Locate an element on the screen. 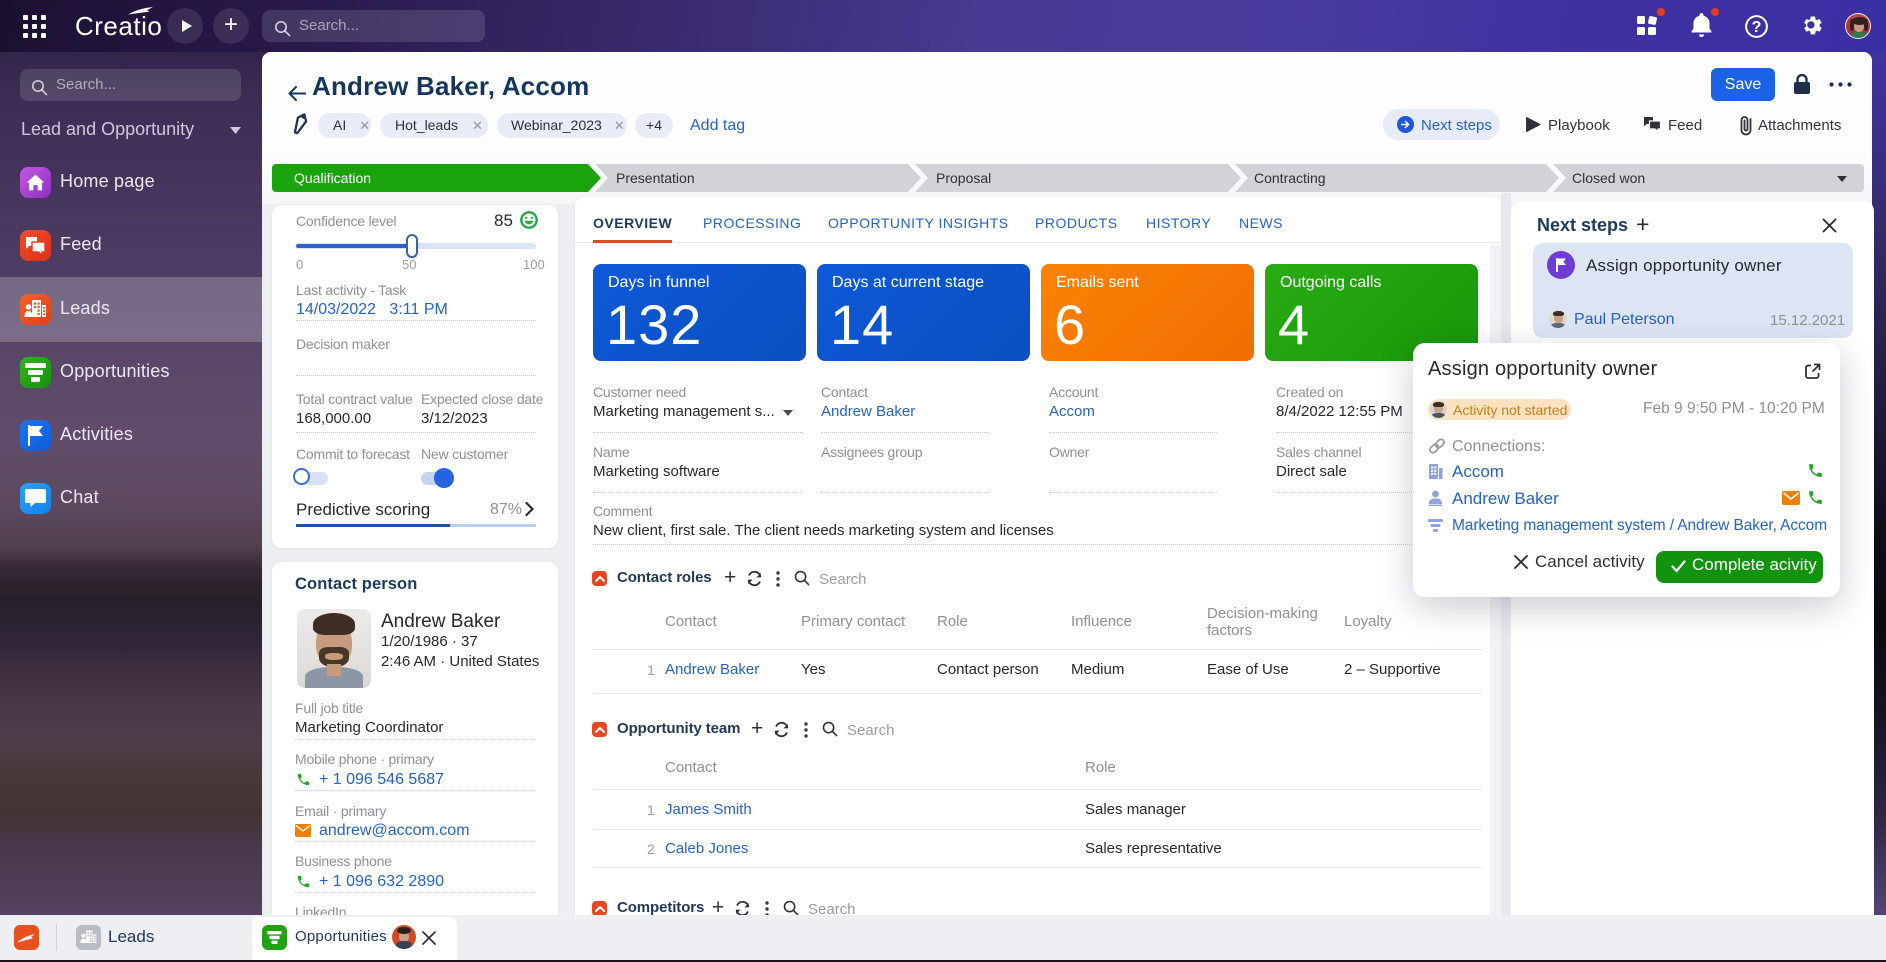 Image resolution: width=1886 pixels, height=962 pixels. svg-text: Proposal is located at coordinates (963, 178).